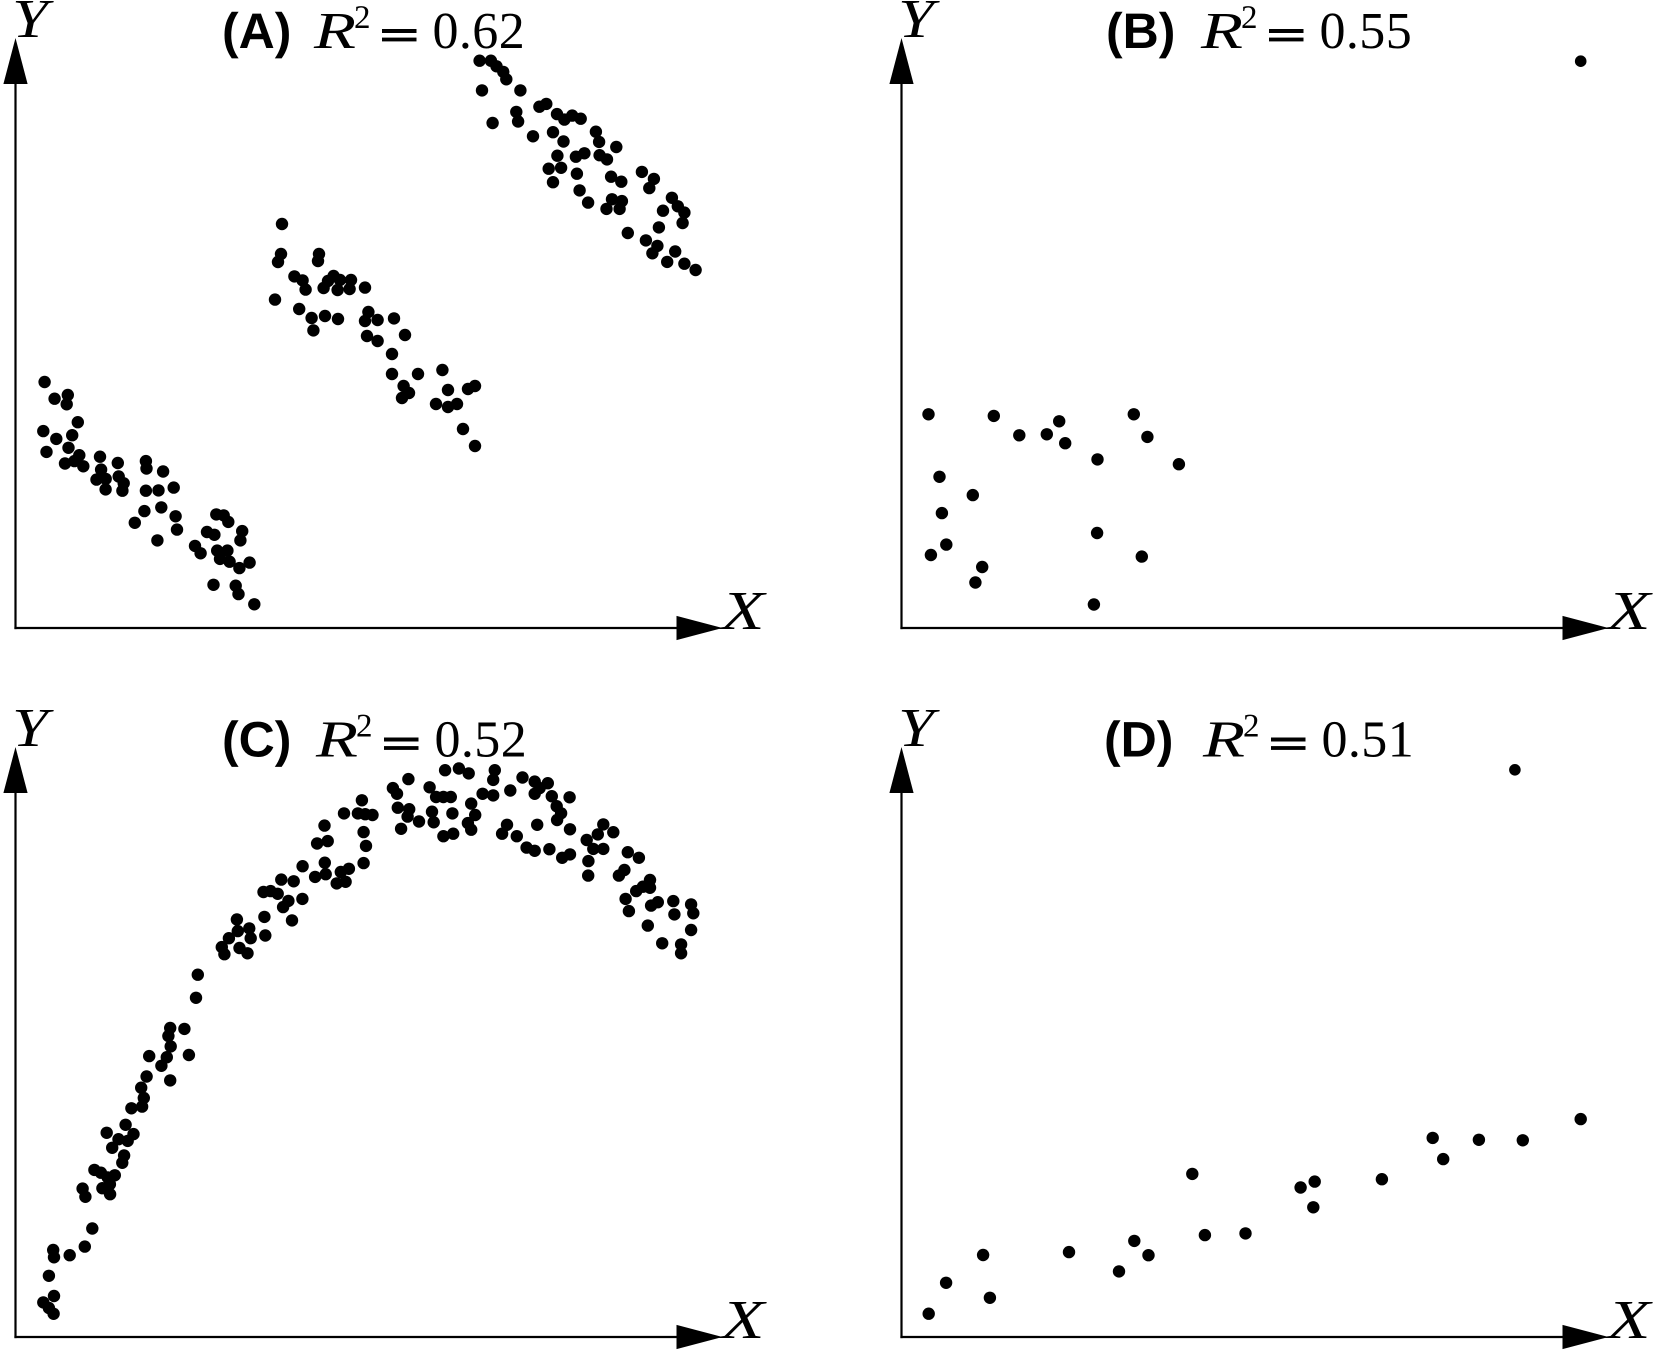  Describe the element at coordinates (1368, 740) in the screenshot. I see `svg-text: 0.51` at that location.